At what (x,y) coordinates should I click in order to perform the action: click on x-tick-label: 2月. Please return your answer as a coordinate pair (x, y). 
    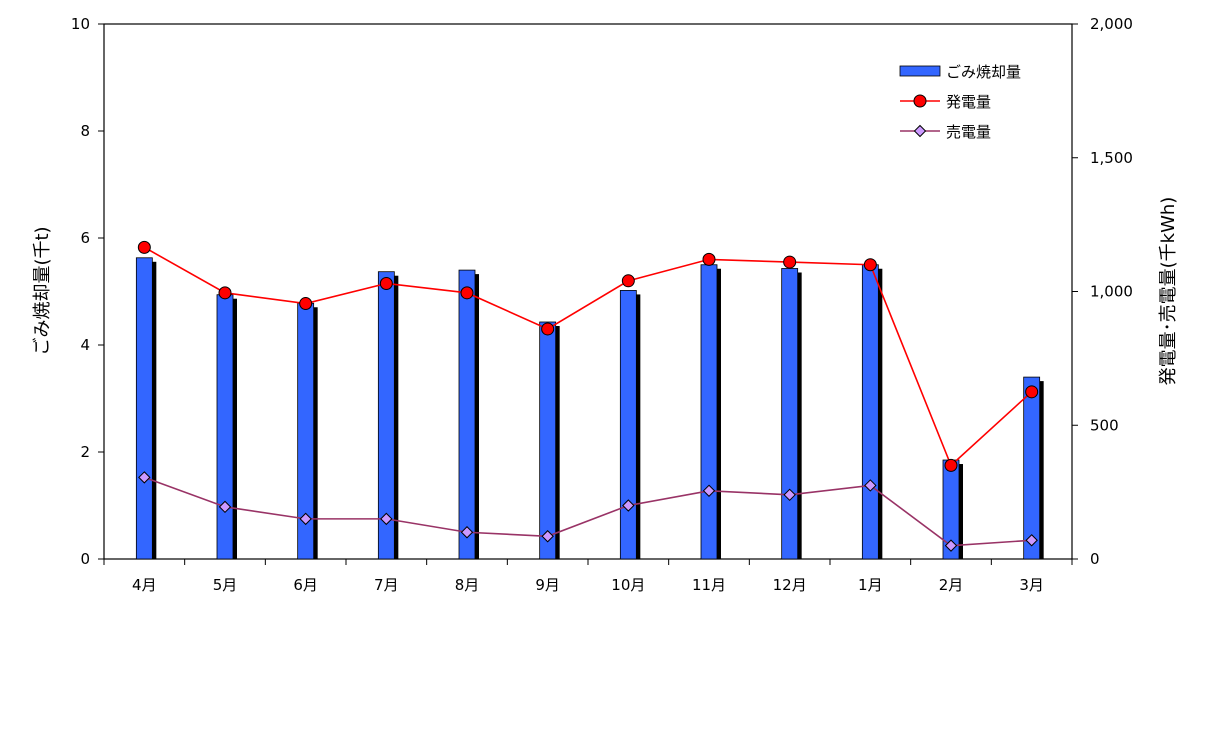
    Looking at the image, I should click on (951, 585).